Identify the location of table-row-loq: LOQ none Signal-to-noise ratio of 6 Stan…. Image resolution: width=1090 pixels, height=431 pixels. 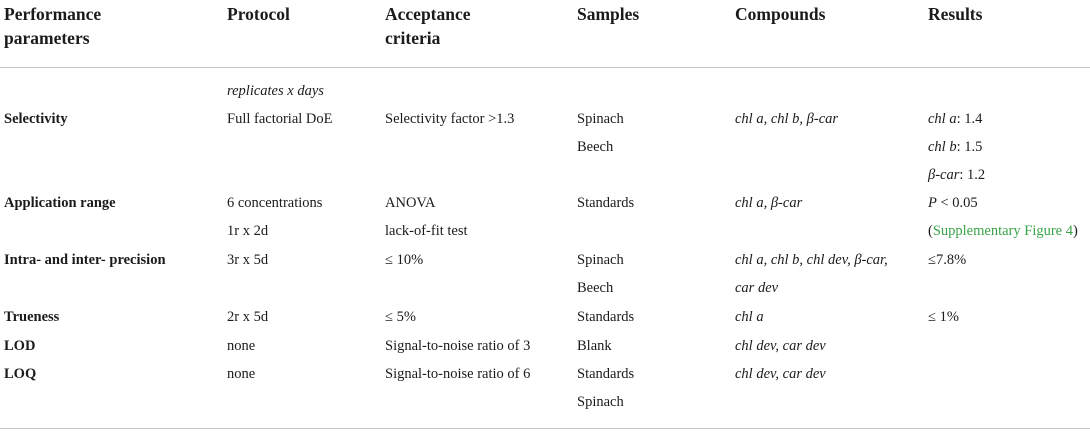
(545, 374).